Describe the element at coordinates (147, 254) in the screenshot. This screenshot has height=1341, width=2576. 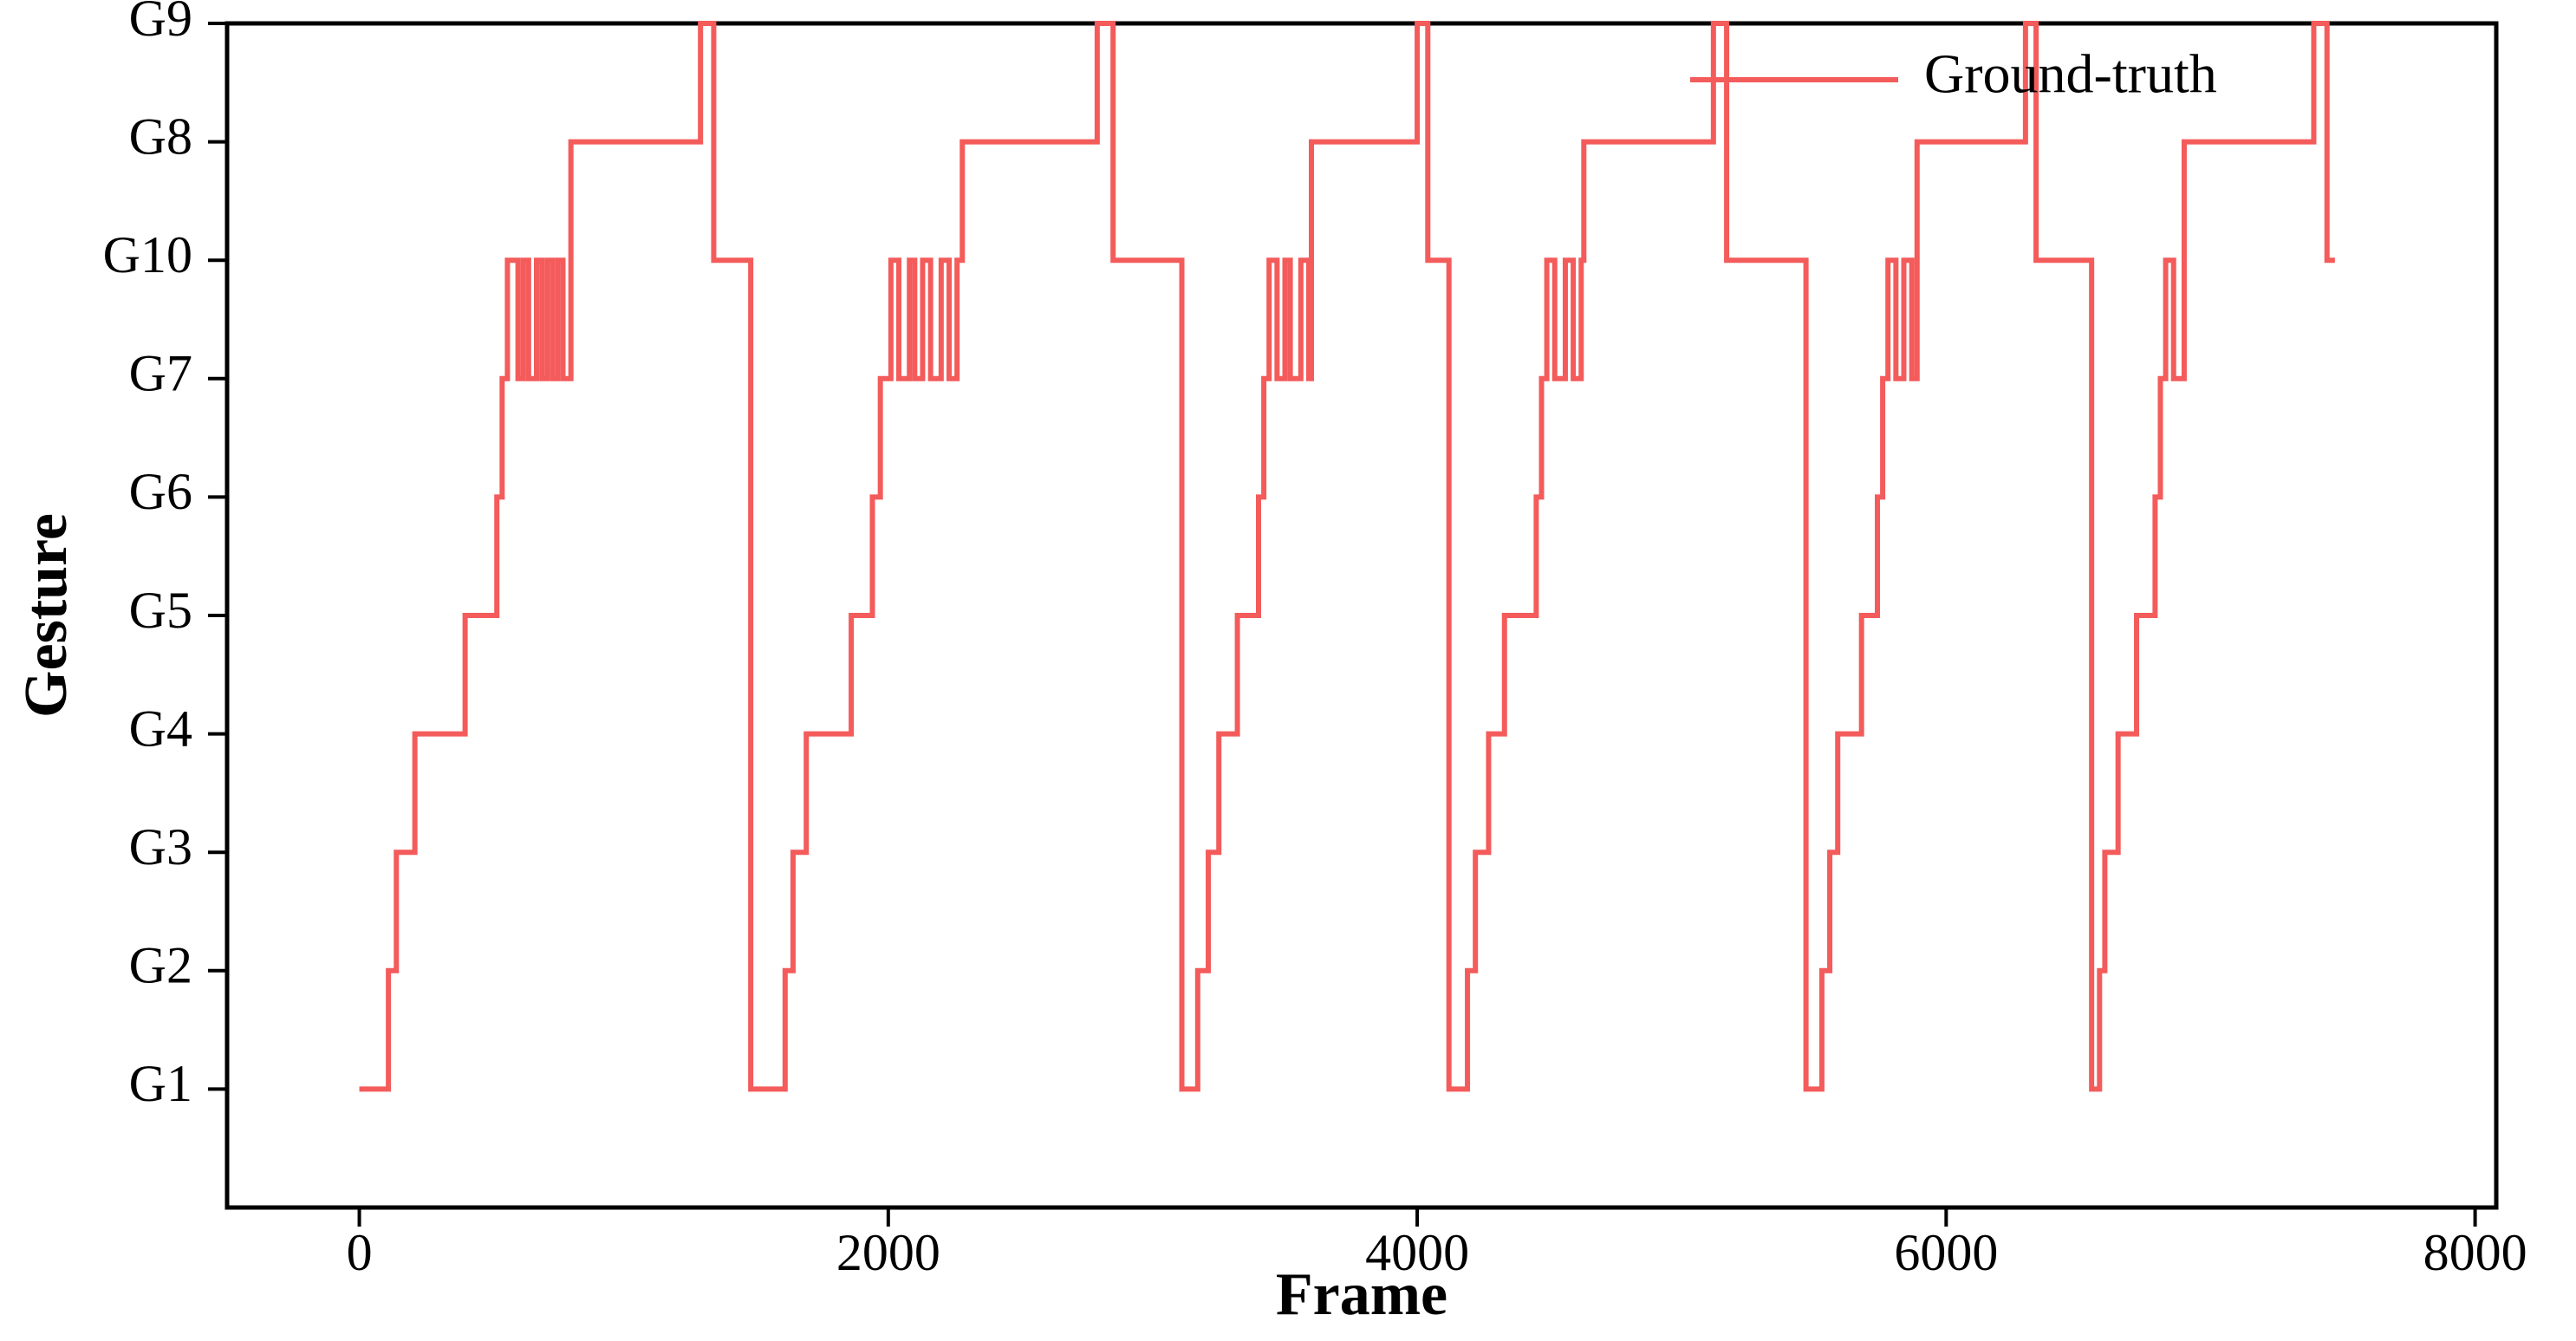
I see `y-tick-label: G10` at that location.